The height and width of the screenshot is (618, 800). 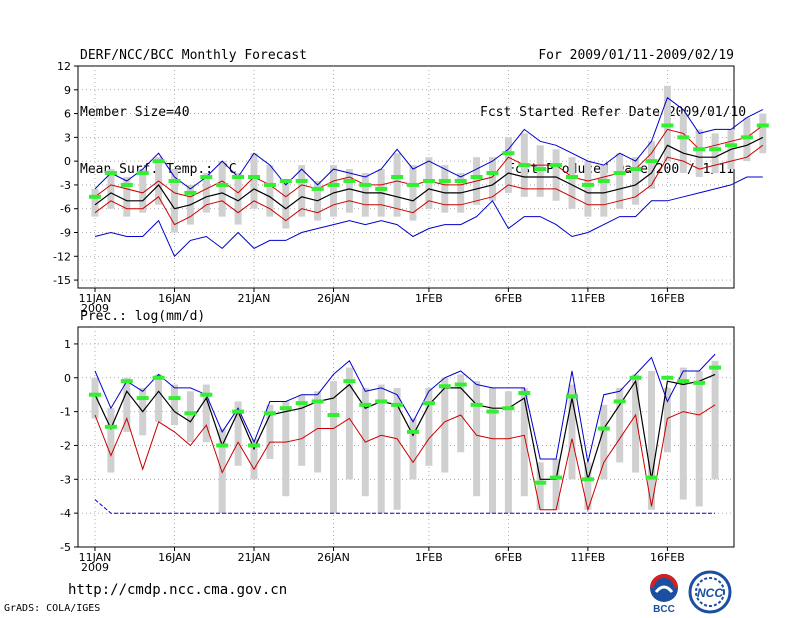 I want to click on panel2-ytick-label: -1, so click(x=65, y=412).